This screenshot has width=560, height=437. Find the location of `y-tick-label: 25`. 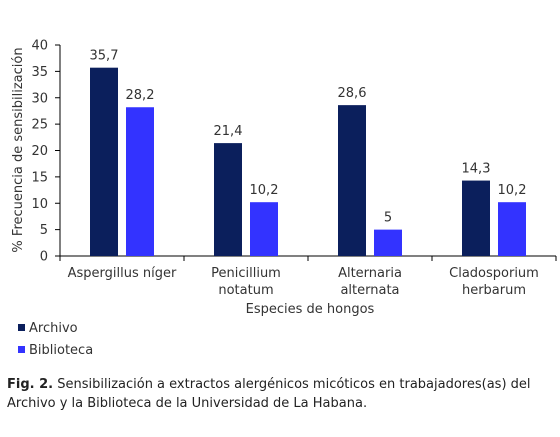

y-tick-label: 25 is located at coordinates (39, 125).